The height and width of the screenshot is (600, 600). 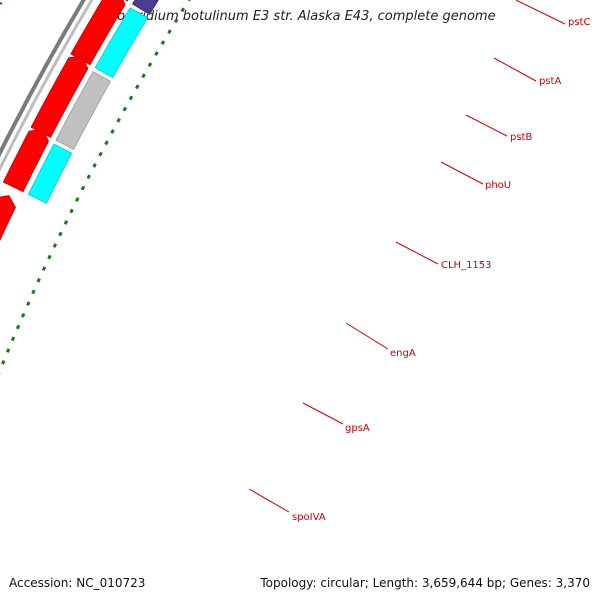 I want to click on cds-enga-block, so click(x=83, y=110).